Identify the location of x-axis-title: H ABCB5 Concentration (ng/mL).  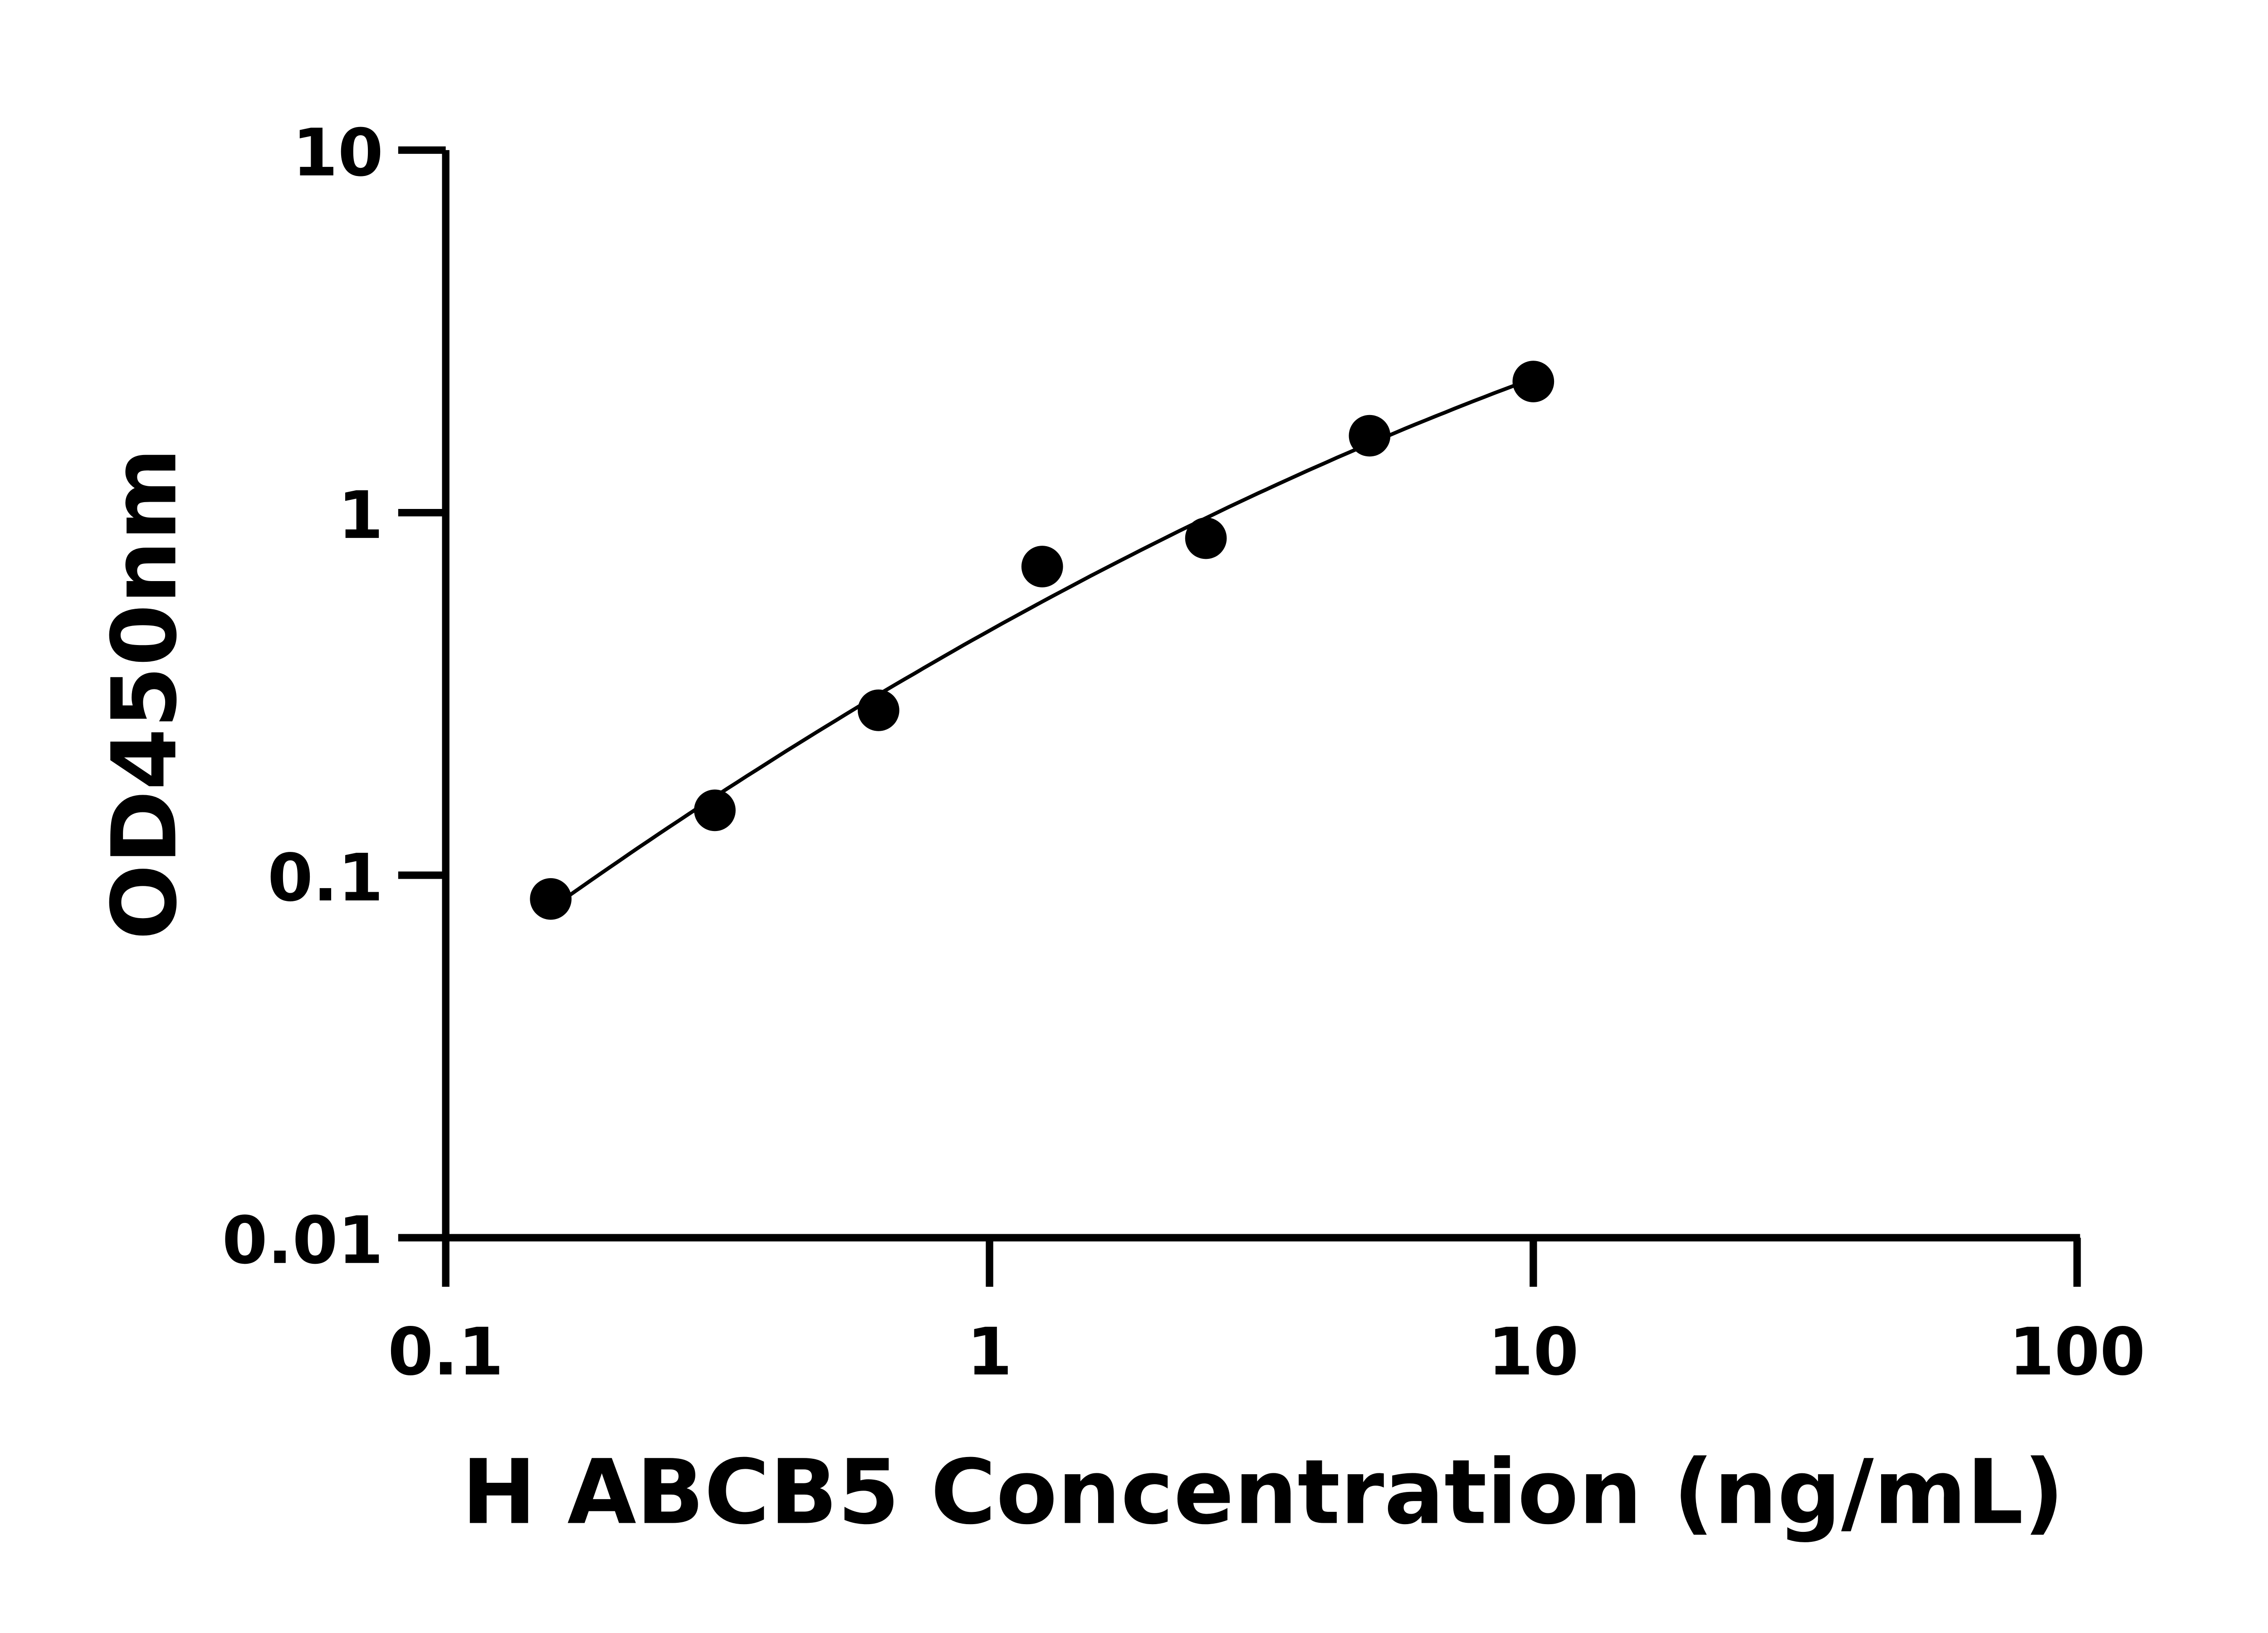
(1263, 1493).